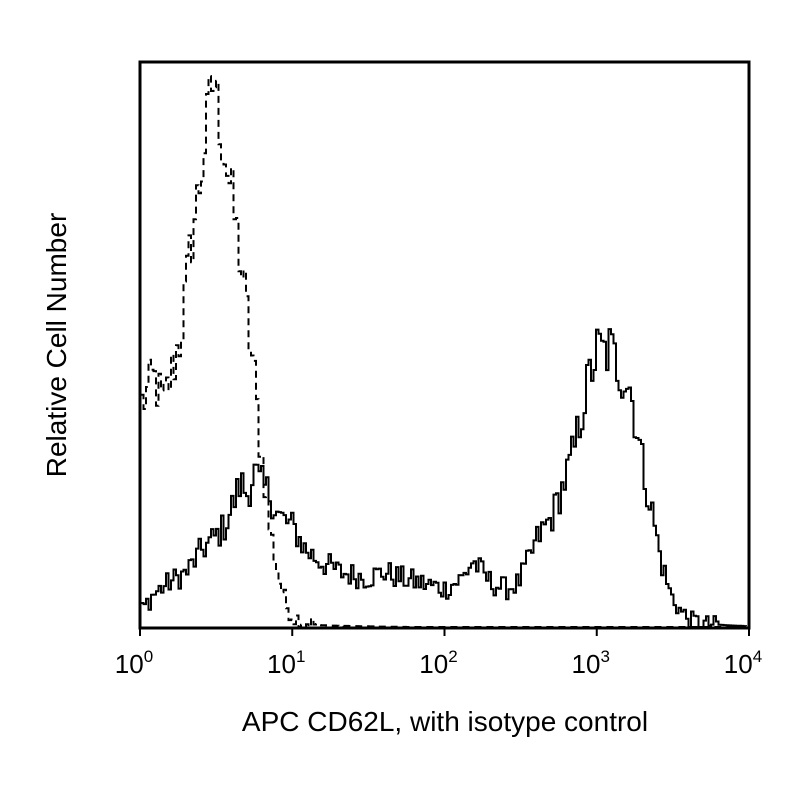 The image size is (800, 800). I want to click on y-axis-title: Relative Cell Number, so click(56, 345).